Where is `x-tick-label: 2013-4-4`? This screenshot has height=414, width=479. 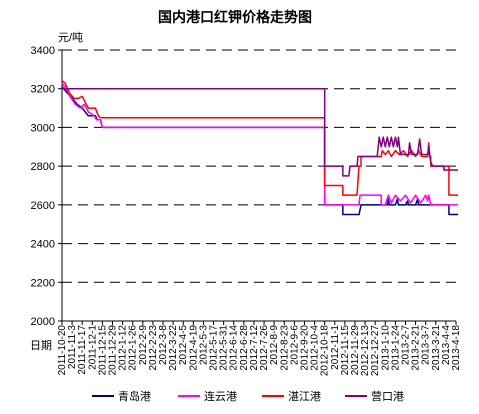
x-tick-label: 2013-4-4 is located at coordinates (446, 345).